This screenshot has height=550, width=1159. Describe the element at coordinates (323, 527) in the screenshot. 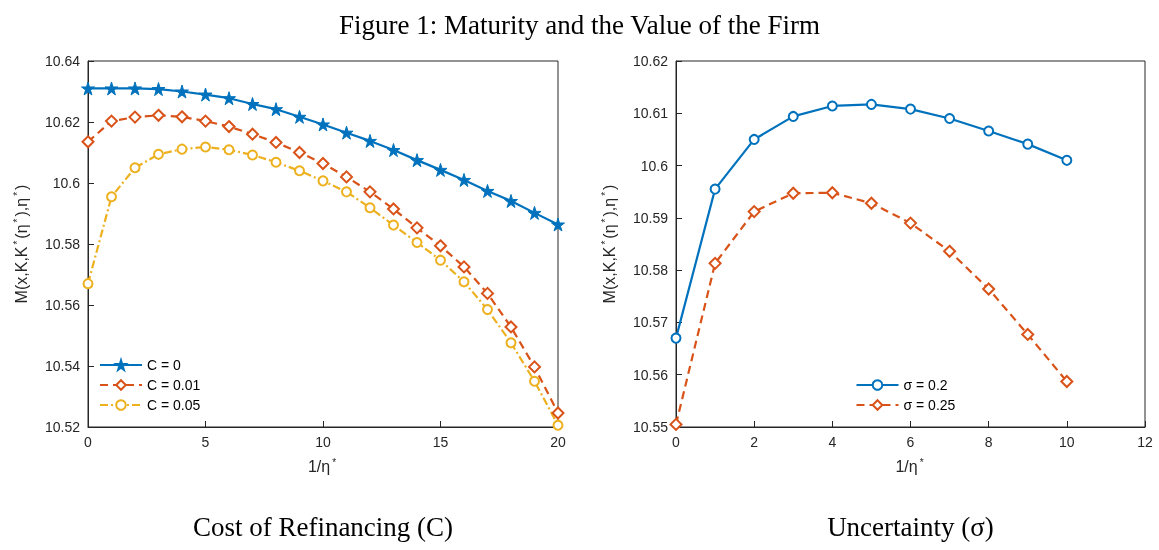

I see `text: Cost of Refinancing (C)` at that location.